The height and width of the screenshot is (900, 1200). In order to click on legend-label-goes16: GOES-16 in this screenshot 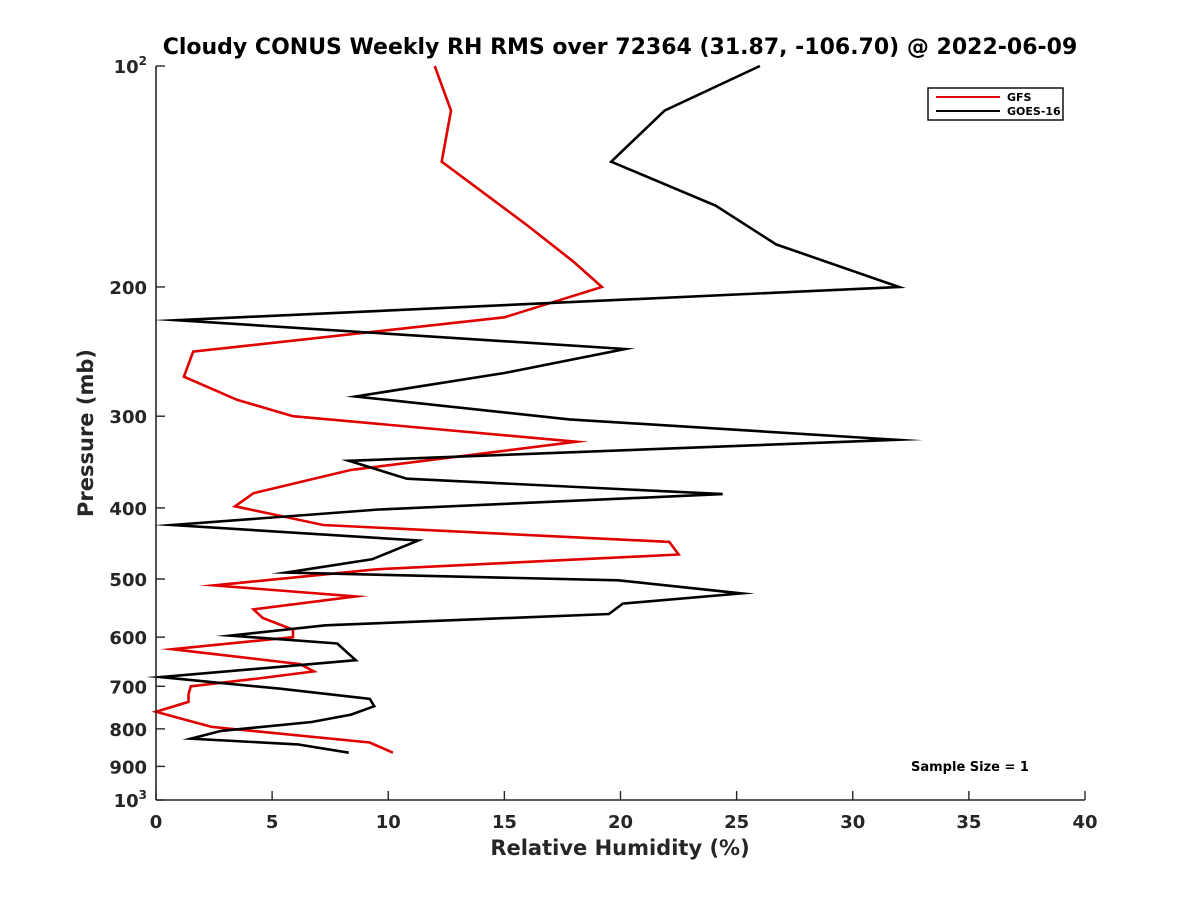, I will do `click(1034, 111)`.